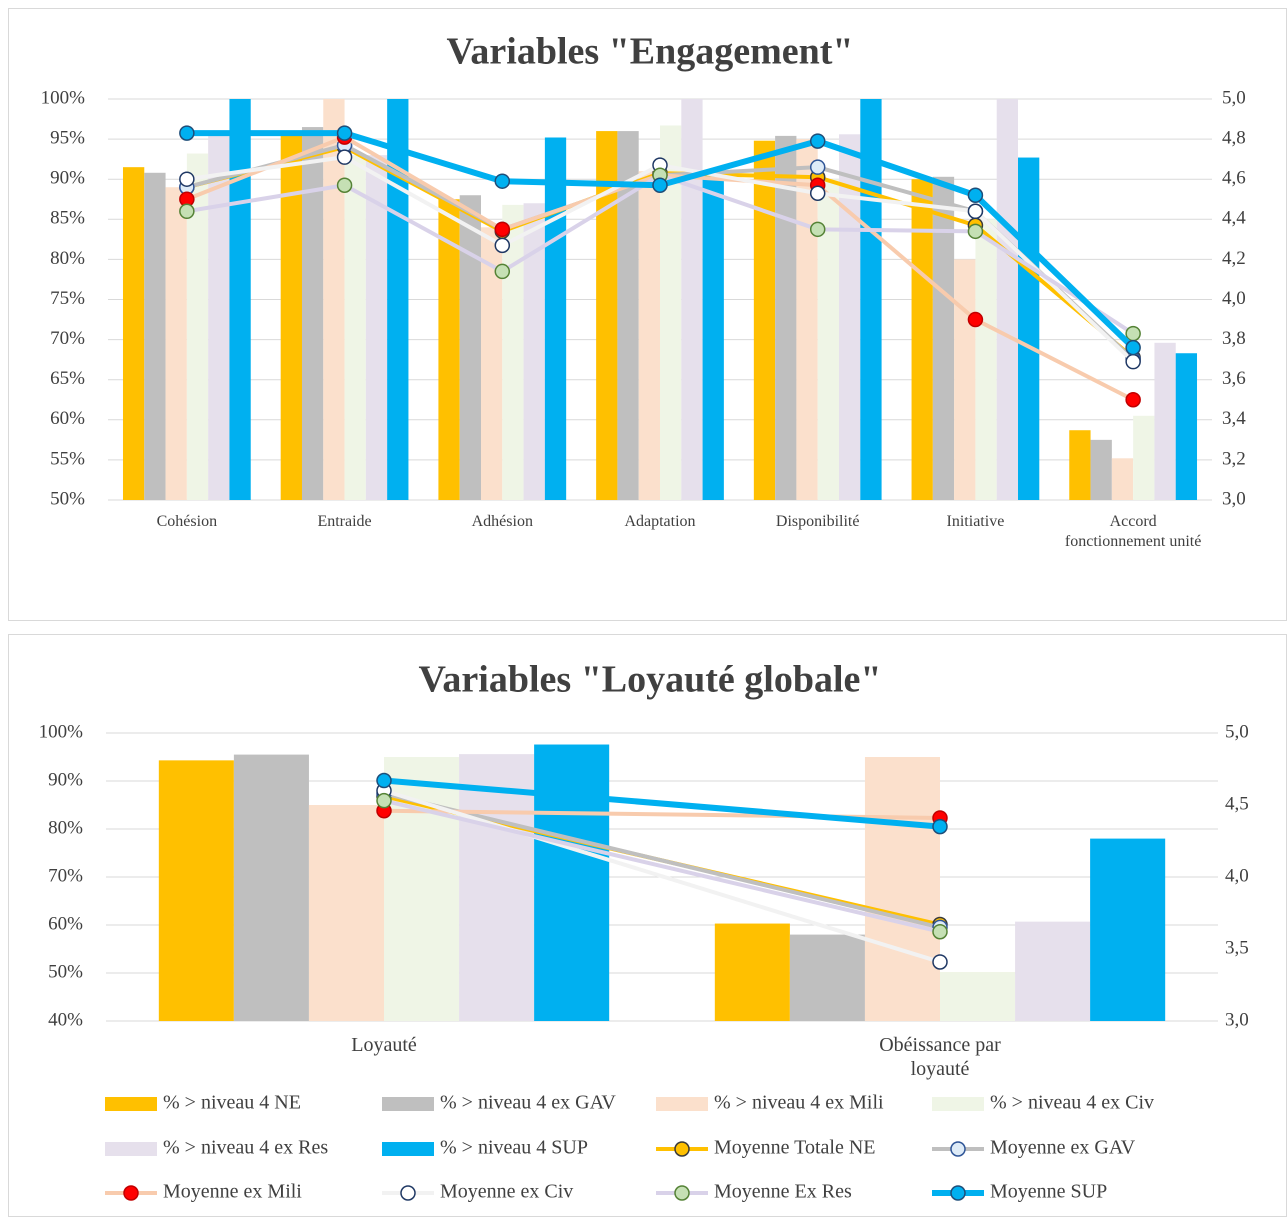 This screenshot has width=1288, height=1218. Describe the element at coordinates (1043, 1103) in the screenshot. I see `legend-item: % > niveau 4 ex Civ` at that location.